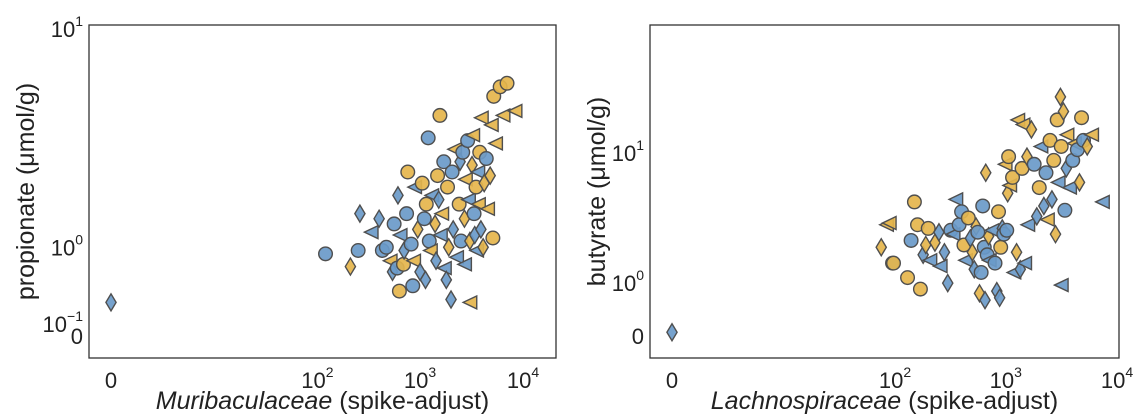  Describe the element at coordinates (111, 380) in the screenshot. I see `x-tick-label: 0` at that location.